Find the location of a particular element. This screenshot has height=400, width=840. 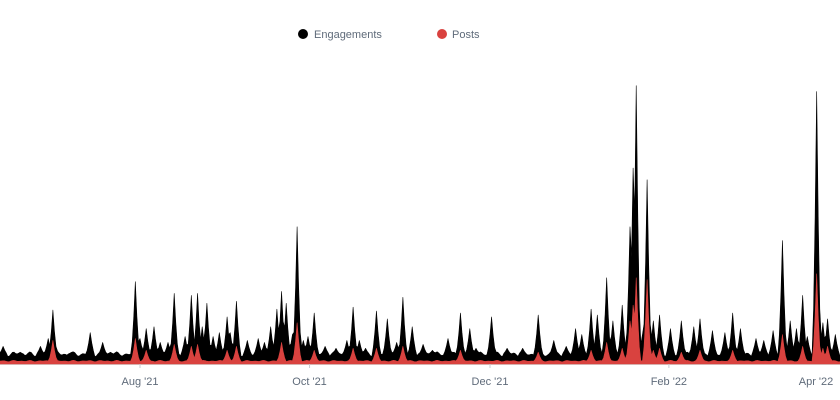

legend-marker-posts is located at coordinates (442, 34).